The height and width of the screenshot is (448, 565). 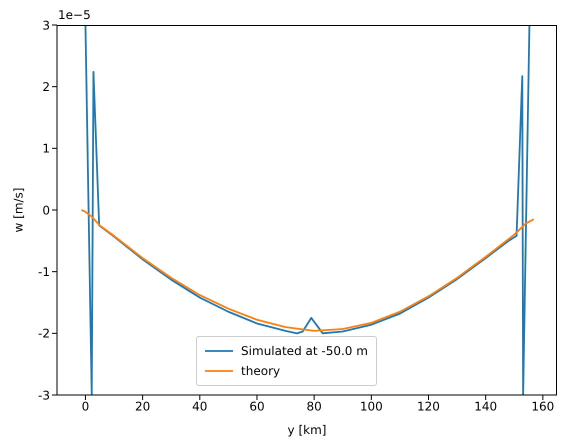 What do you see at coordinates (86, 407) in the screenshot?
I see `x-tick-label: 0` at bounding box center [86, 407].